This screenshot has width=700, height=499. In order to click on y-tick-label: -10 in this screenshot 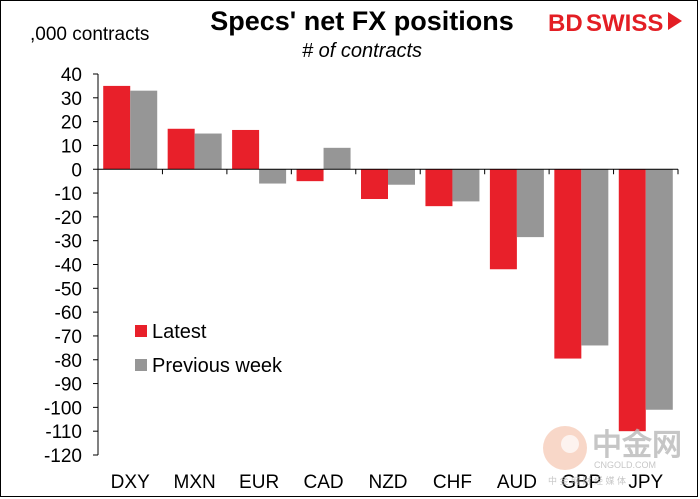, I will do `click(68, 194)`.